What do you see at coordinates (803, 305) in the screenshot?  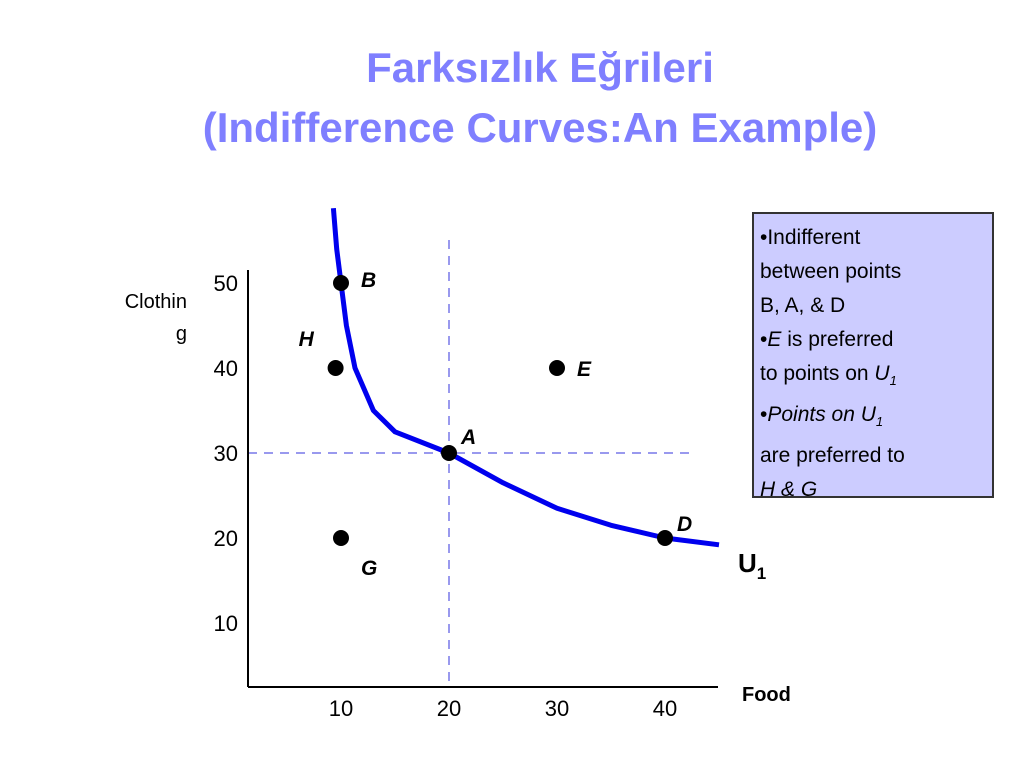 I see `note-text: B, A, & D` at bounding box center [803, 305].